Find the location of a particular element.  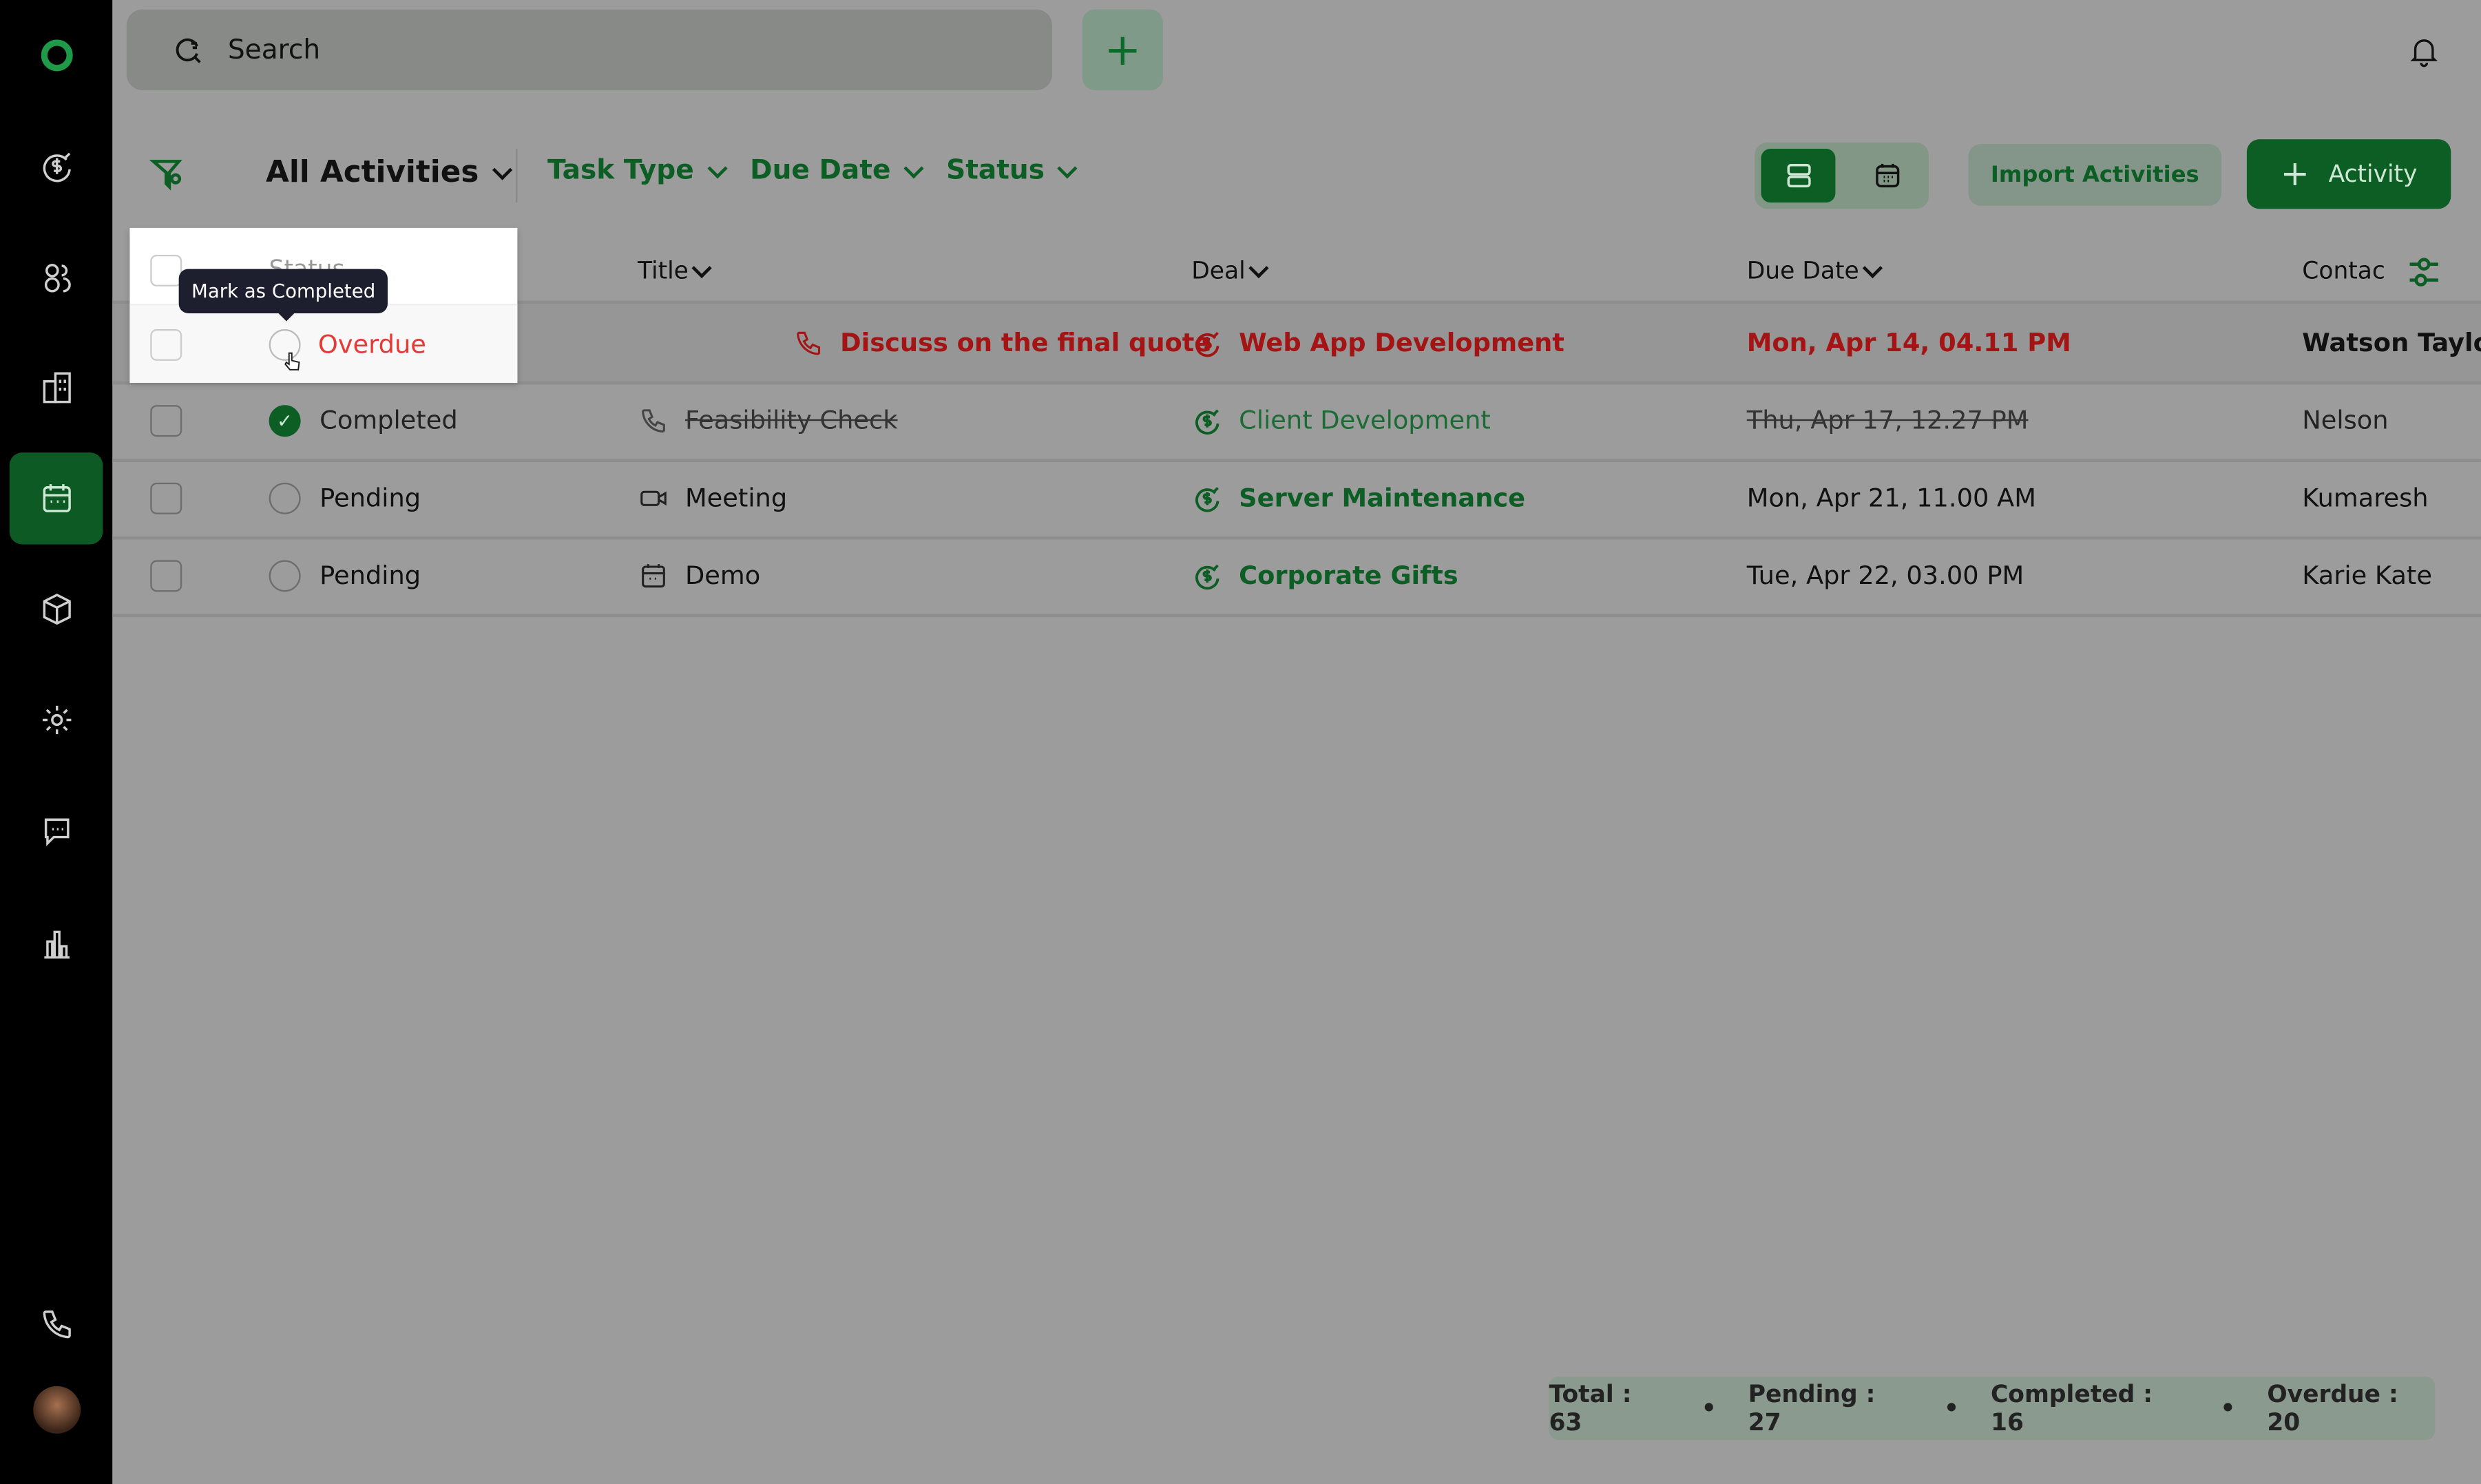

quick-add-button: + is located at coordinates (1122, 50).